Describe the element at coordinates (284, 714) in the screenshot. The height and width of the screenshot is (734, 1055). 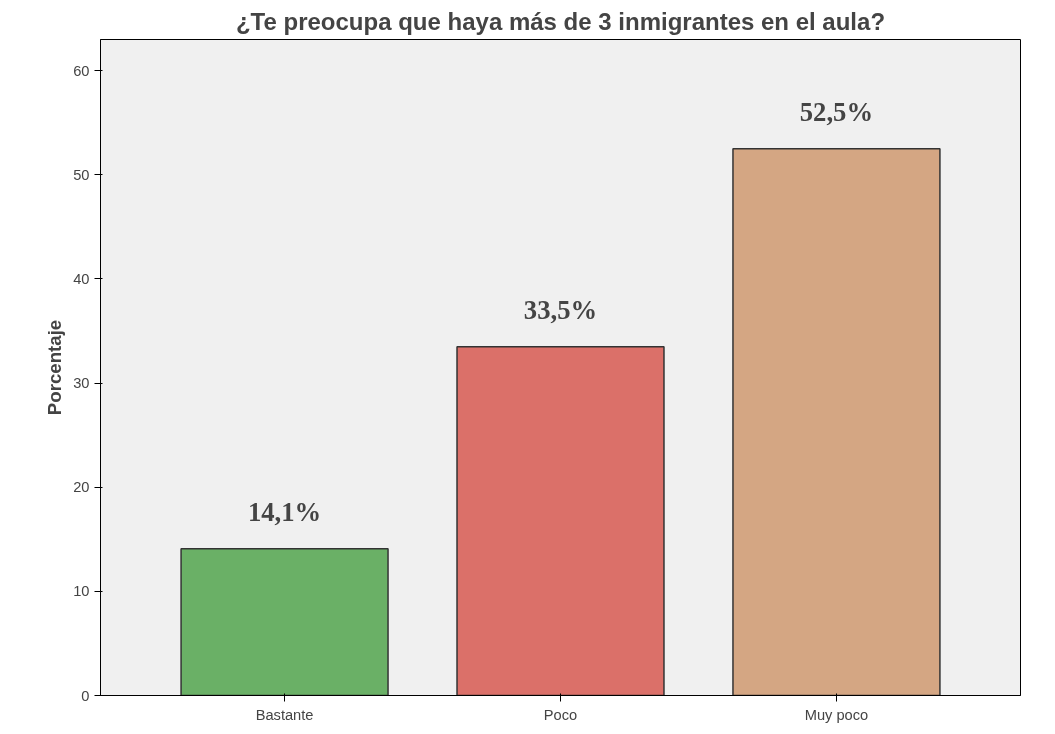
I see `x-tick-label: Bastante` at that location.